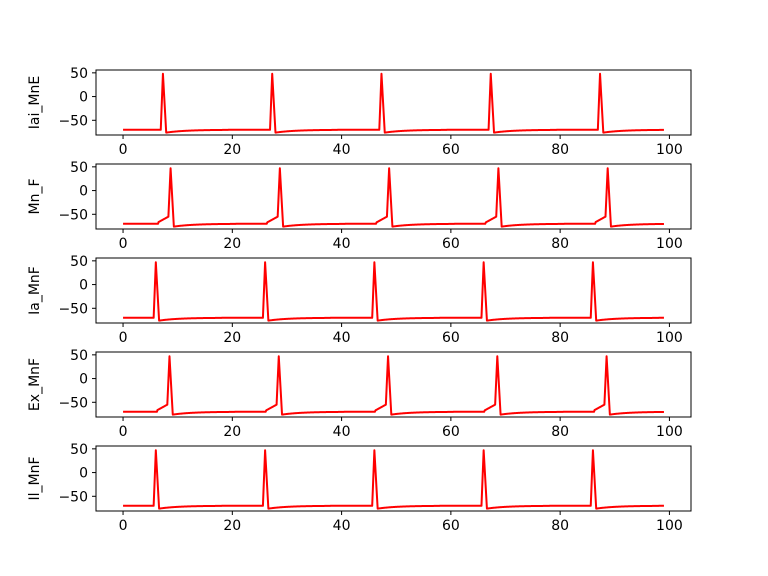 The width and height of the screenshot is (768, 576). Describe the element at coordinates (35, 384) in the screenshot. I see `y-axis-label: Ex_MnF` at that location.